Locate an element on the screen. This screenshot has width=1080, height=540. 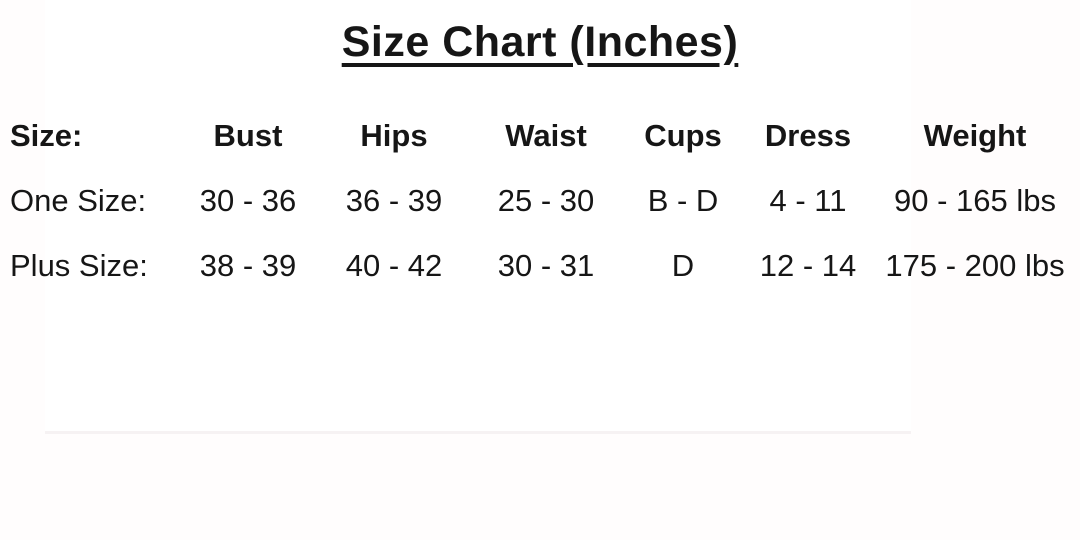
cell-cups: B - D is located at coordinates (683, 200).